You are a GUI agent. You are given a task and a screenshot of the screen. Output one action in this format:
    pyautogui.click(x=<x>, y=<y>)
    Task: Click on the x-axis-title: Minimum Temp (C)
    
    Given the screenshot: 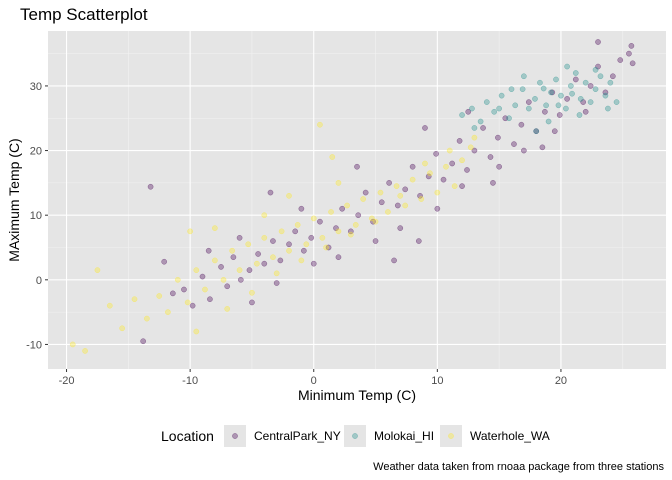 What is the action you would take?
    pyautogui.click(x=357, y=395)
    